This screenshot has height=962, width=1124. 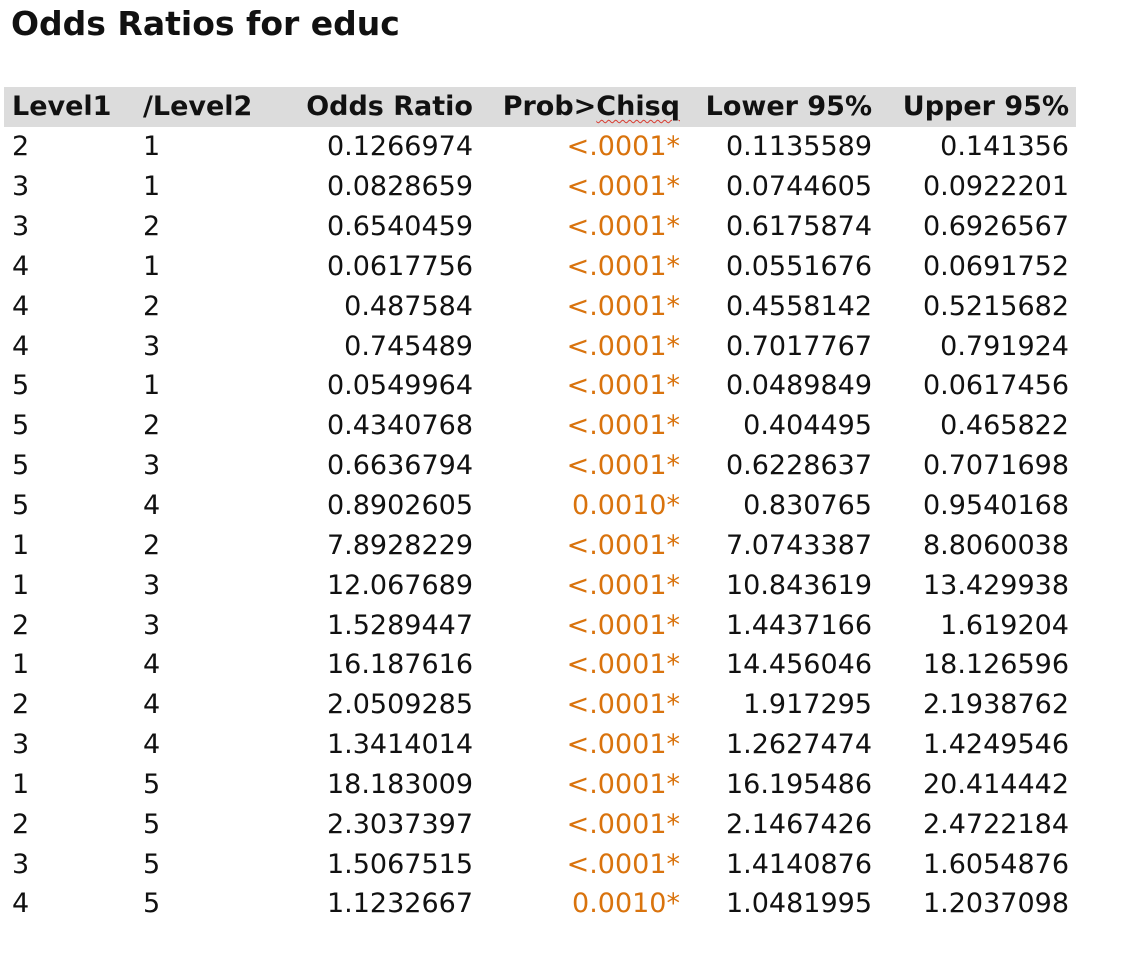 I want to click on upper-95-cell: 0.5215682, so click(x=995, y=306).